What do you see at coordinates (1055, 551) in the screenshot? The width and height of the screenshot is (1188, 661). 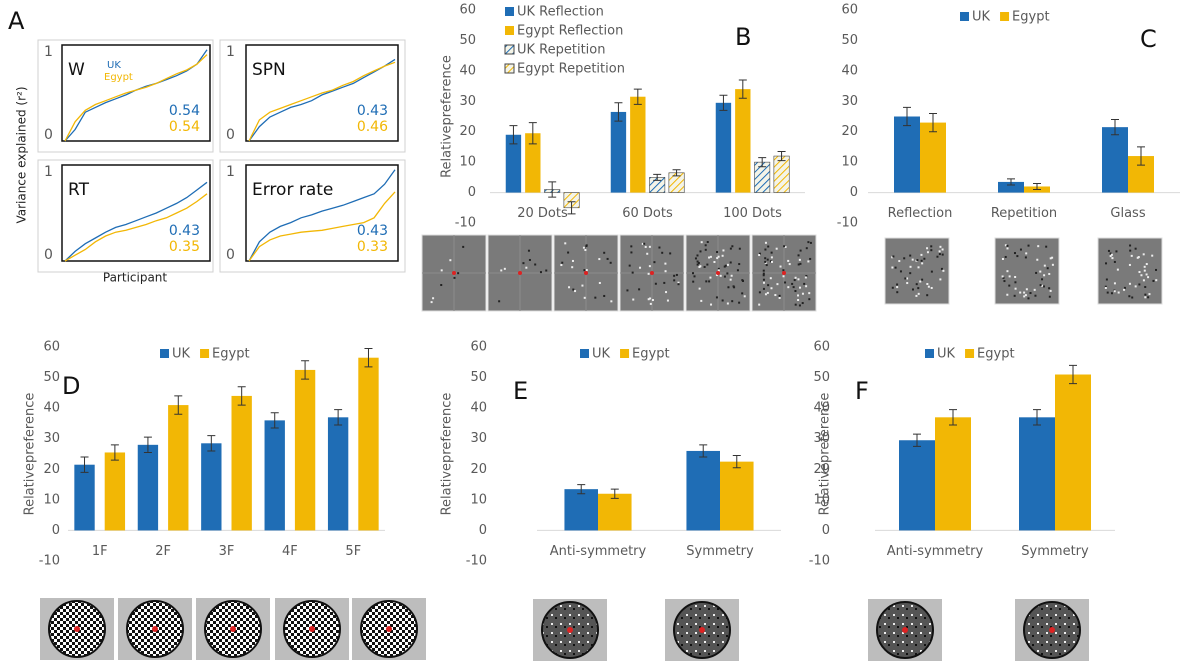 I see `x-tick-label: Symmetry` at bounding box center [1055, 551].